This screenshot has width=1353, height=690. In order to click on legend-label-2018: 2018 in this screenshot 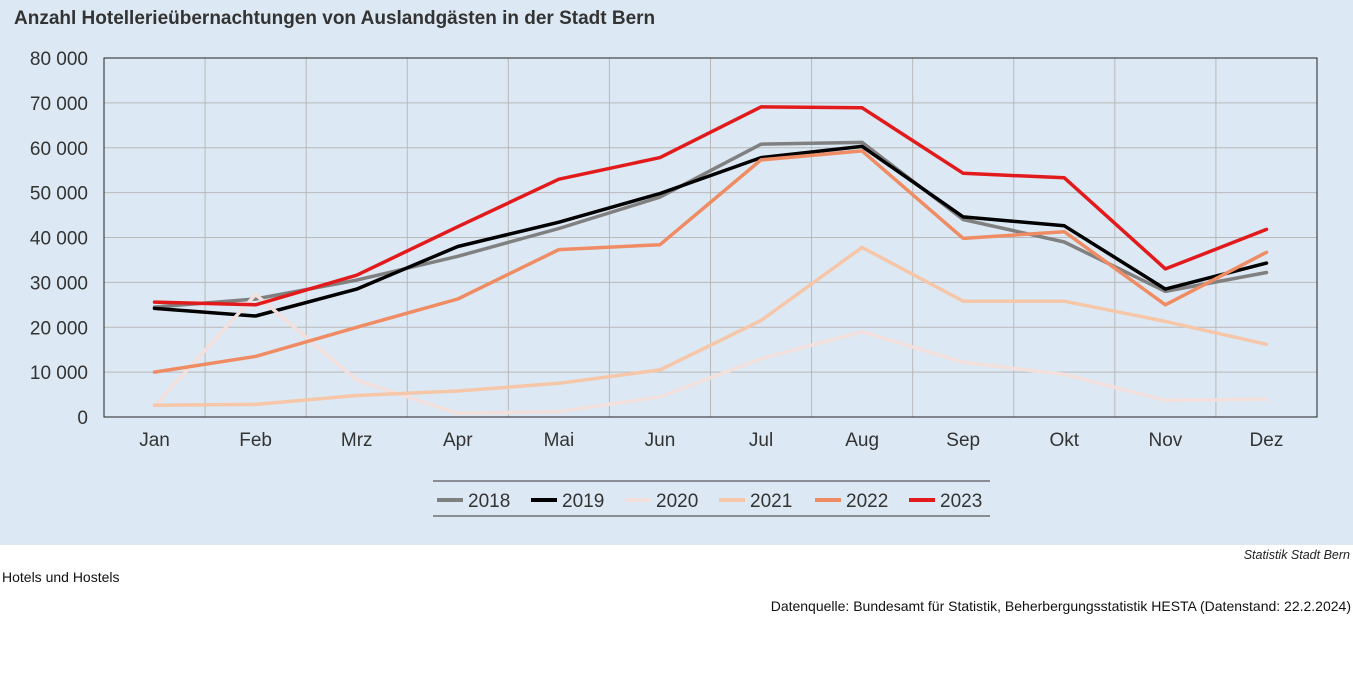, I will do `click(489, 501)`.